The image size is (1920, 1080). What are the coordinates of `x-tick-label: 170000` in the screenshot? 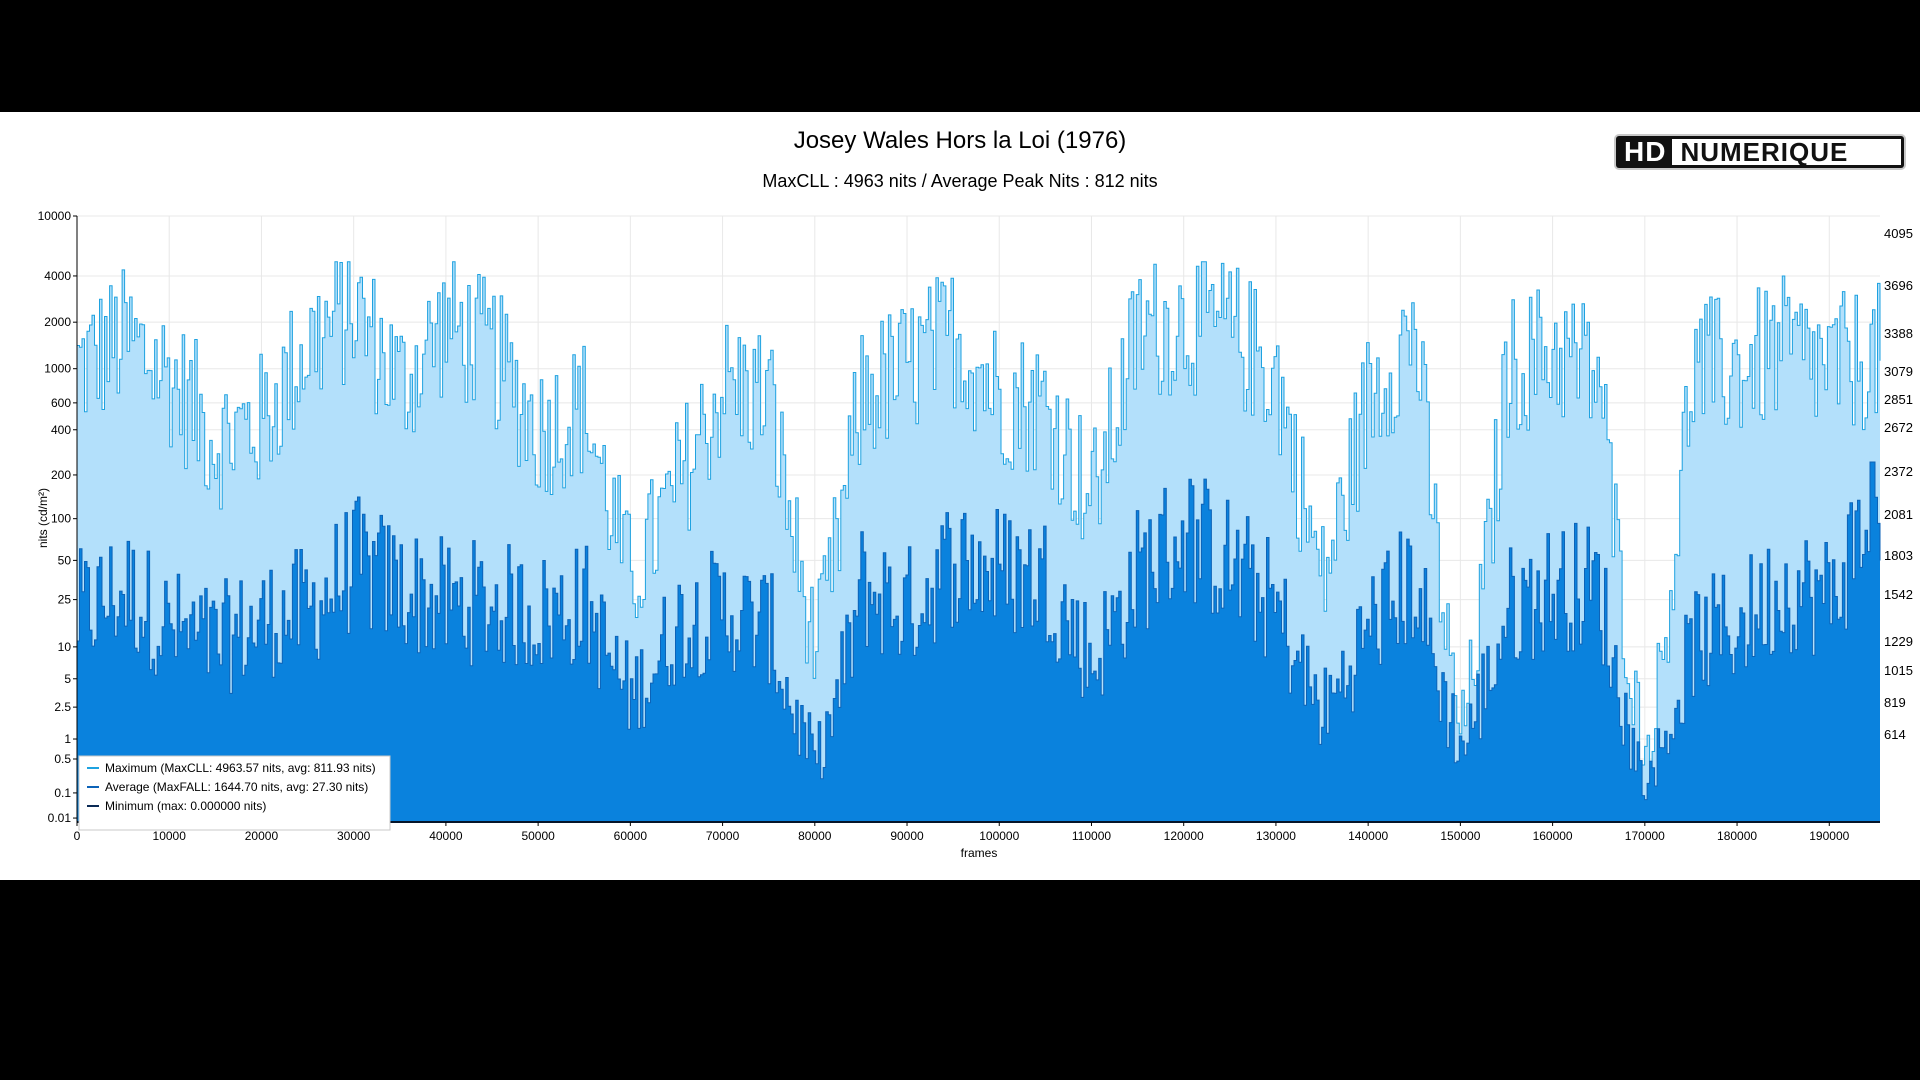 It's located at (1645, 836).